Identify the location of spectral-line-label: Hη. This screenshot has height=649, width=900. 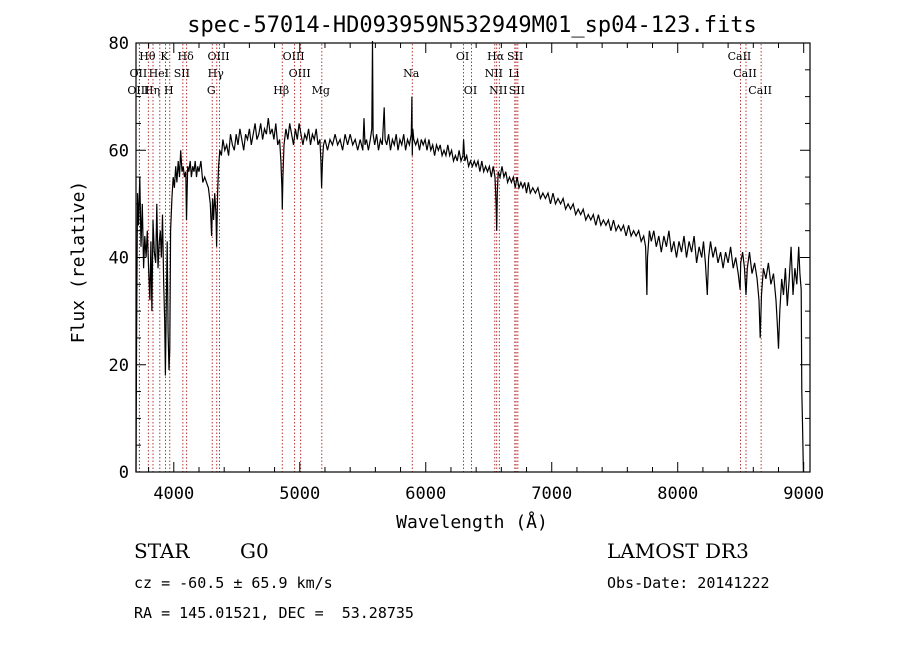
(152, 90).